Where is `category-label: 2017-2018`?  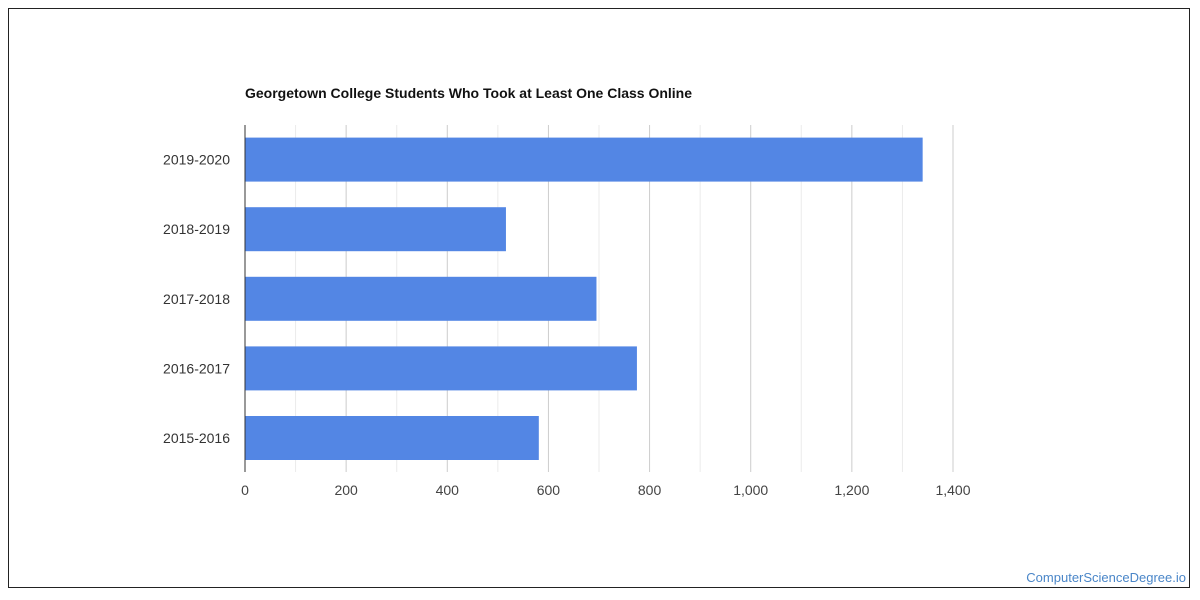
category-label: 2017-2018 is located at coordinates (196, 299).